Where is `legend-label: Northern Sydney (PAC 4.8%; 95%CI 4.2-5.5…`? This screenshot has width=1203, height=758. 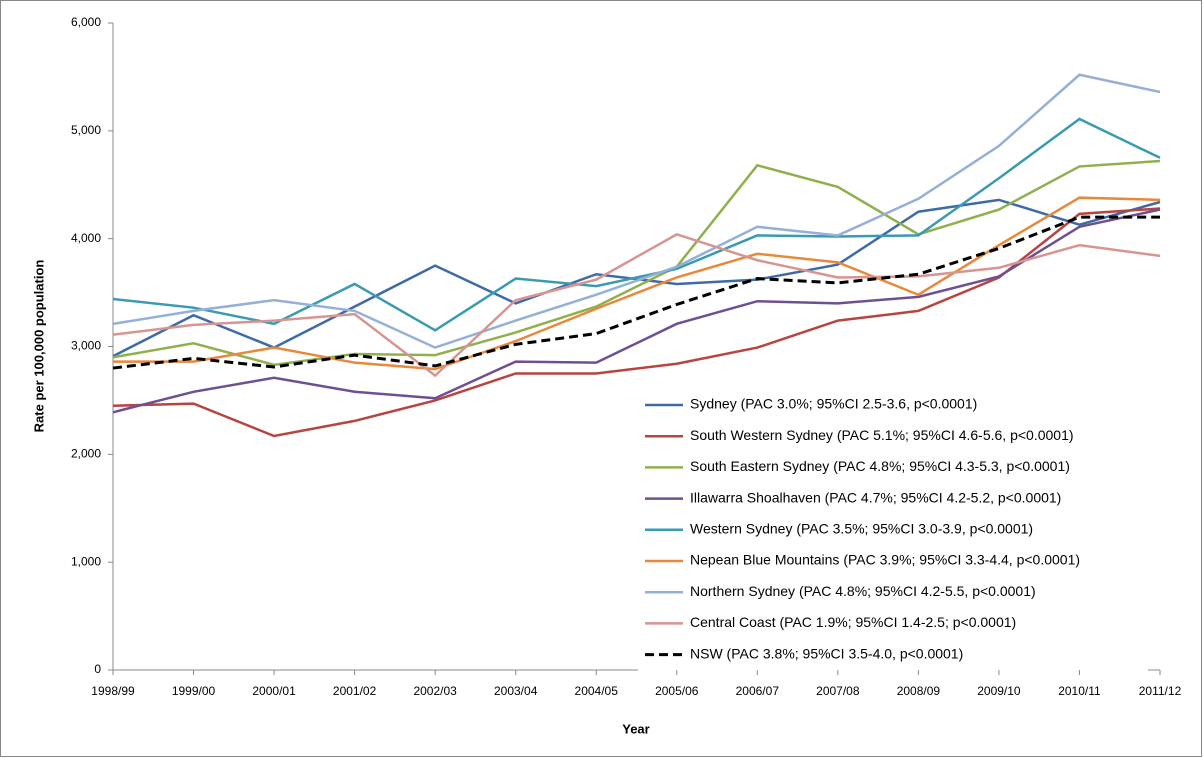
legend-label: Northern Sydney (PAC 4.8%; 95%CI 4.2-5.5… is located at coordinates (863, 591).